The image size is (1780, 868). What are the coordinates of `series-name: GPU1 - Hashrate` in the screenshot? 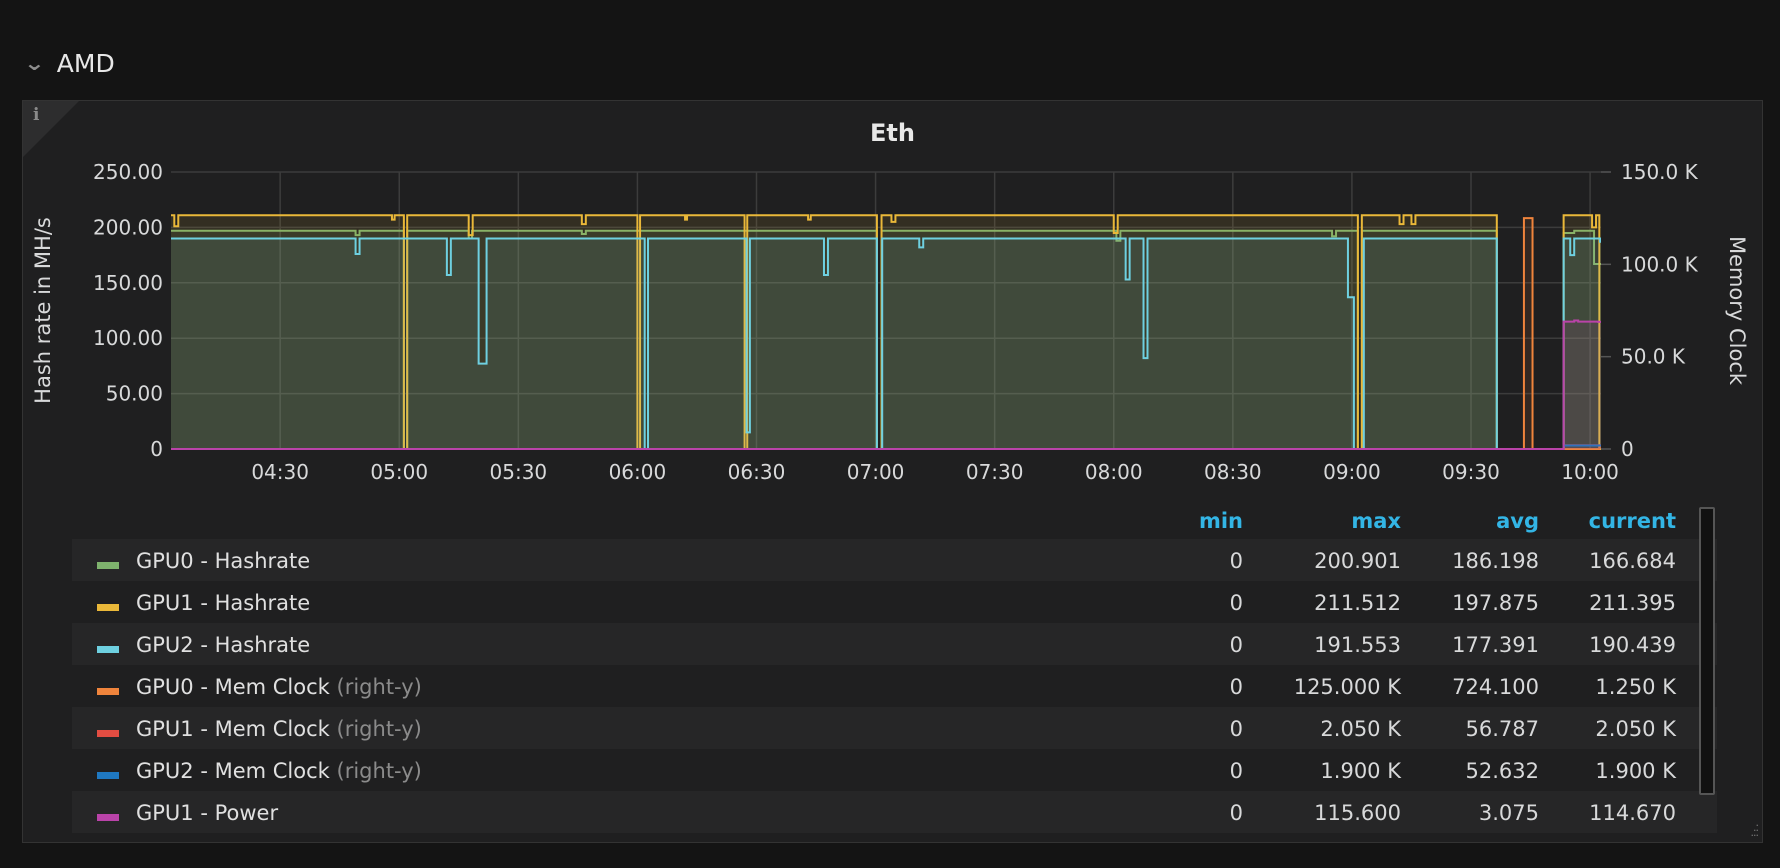 It's located at (223, 603).